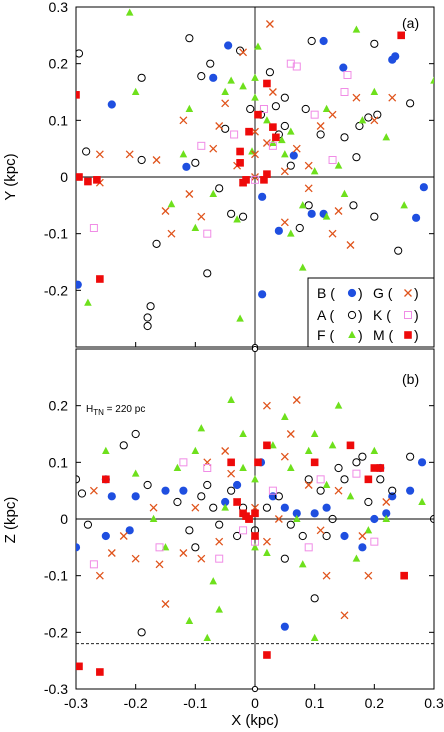 The height and width of the screenshot is (732, 444). What do you see at coordinates (352, 293) in the screenshot?
I see `legend-marker-B` at bounding box center [352, 293].